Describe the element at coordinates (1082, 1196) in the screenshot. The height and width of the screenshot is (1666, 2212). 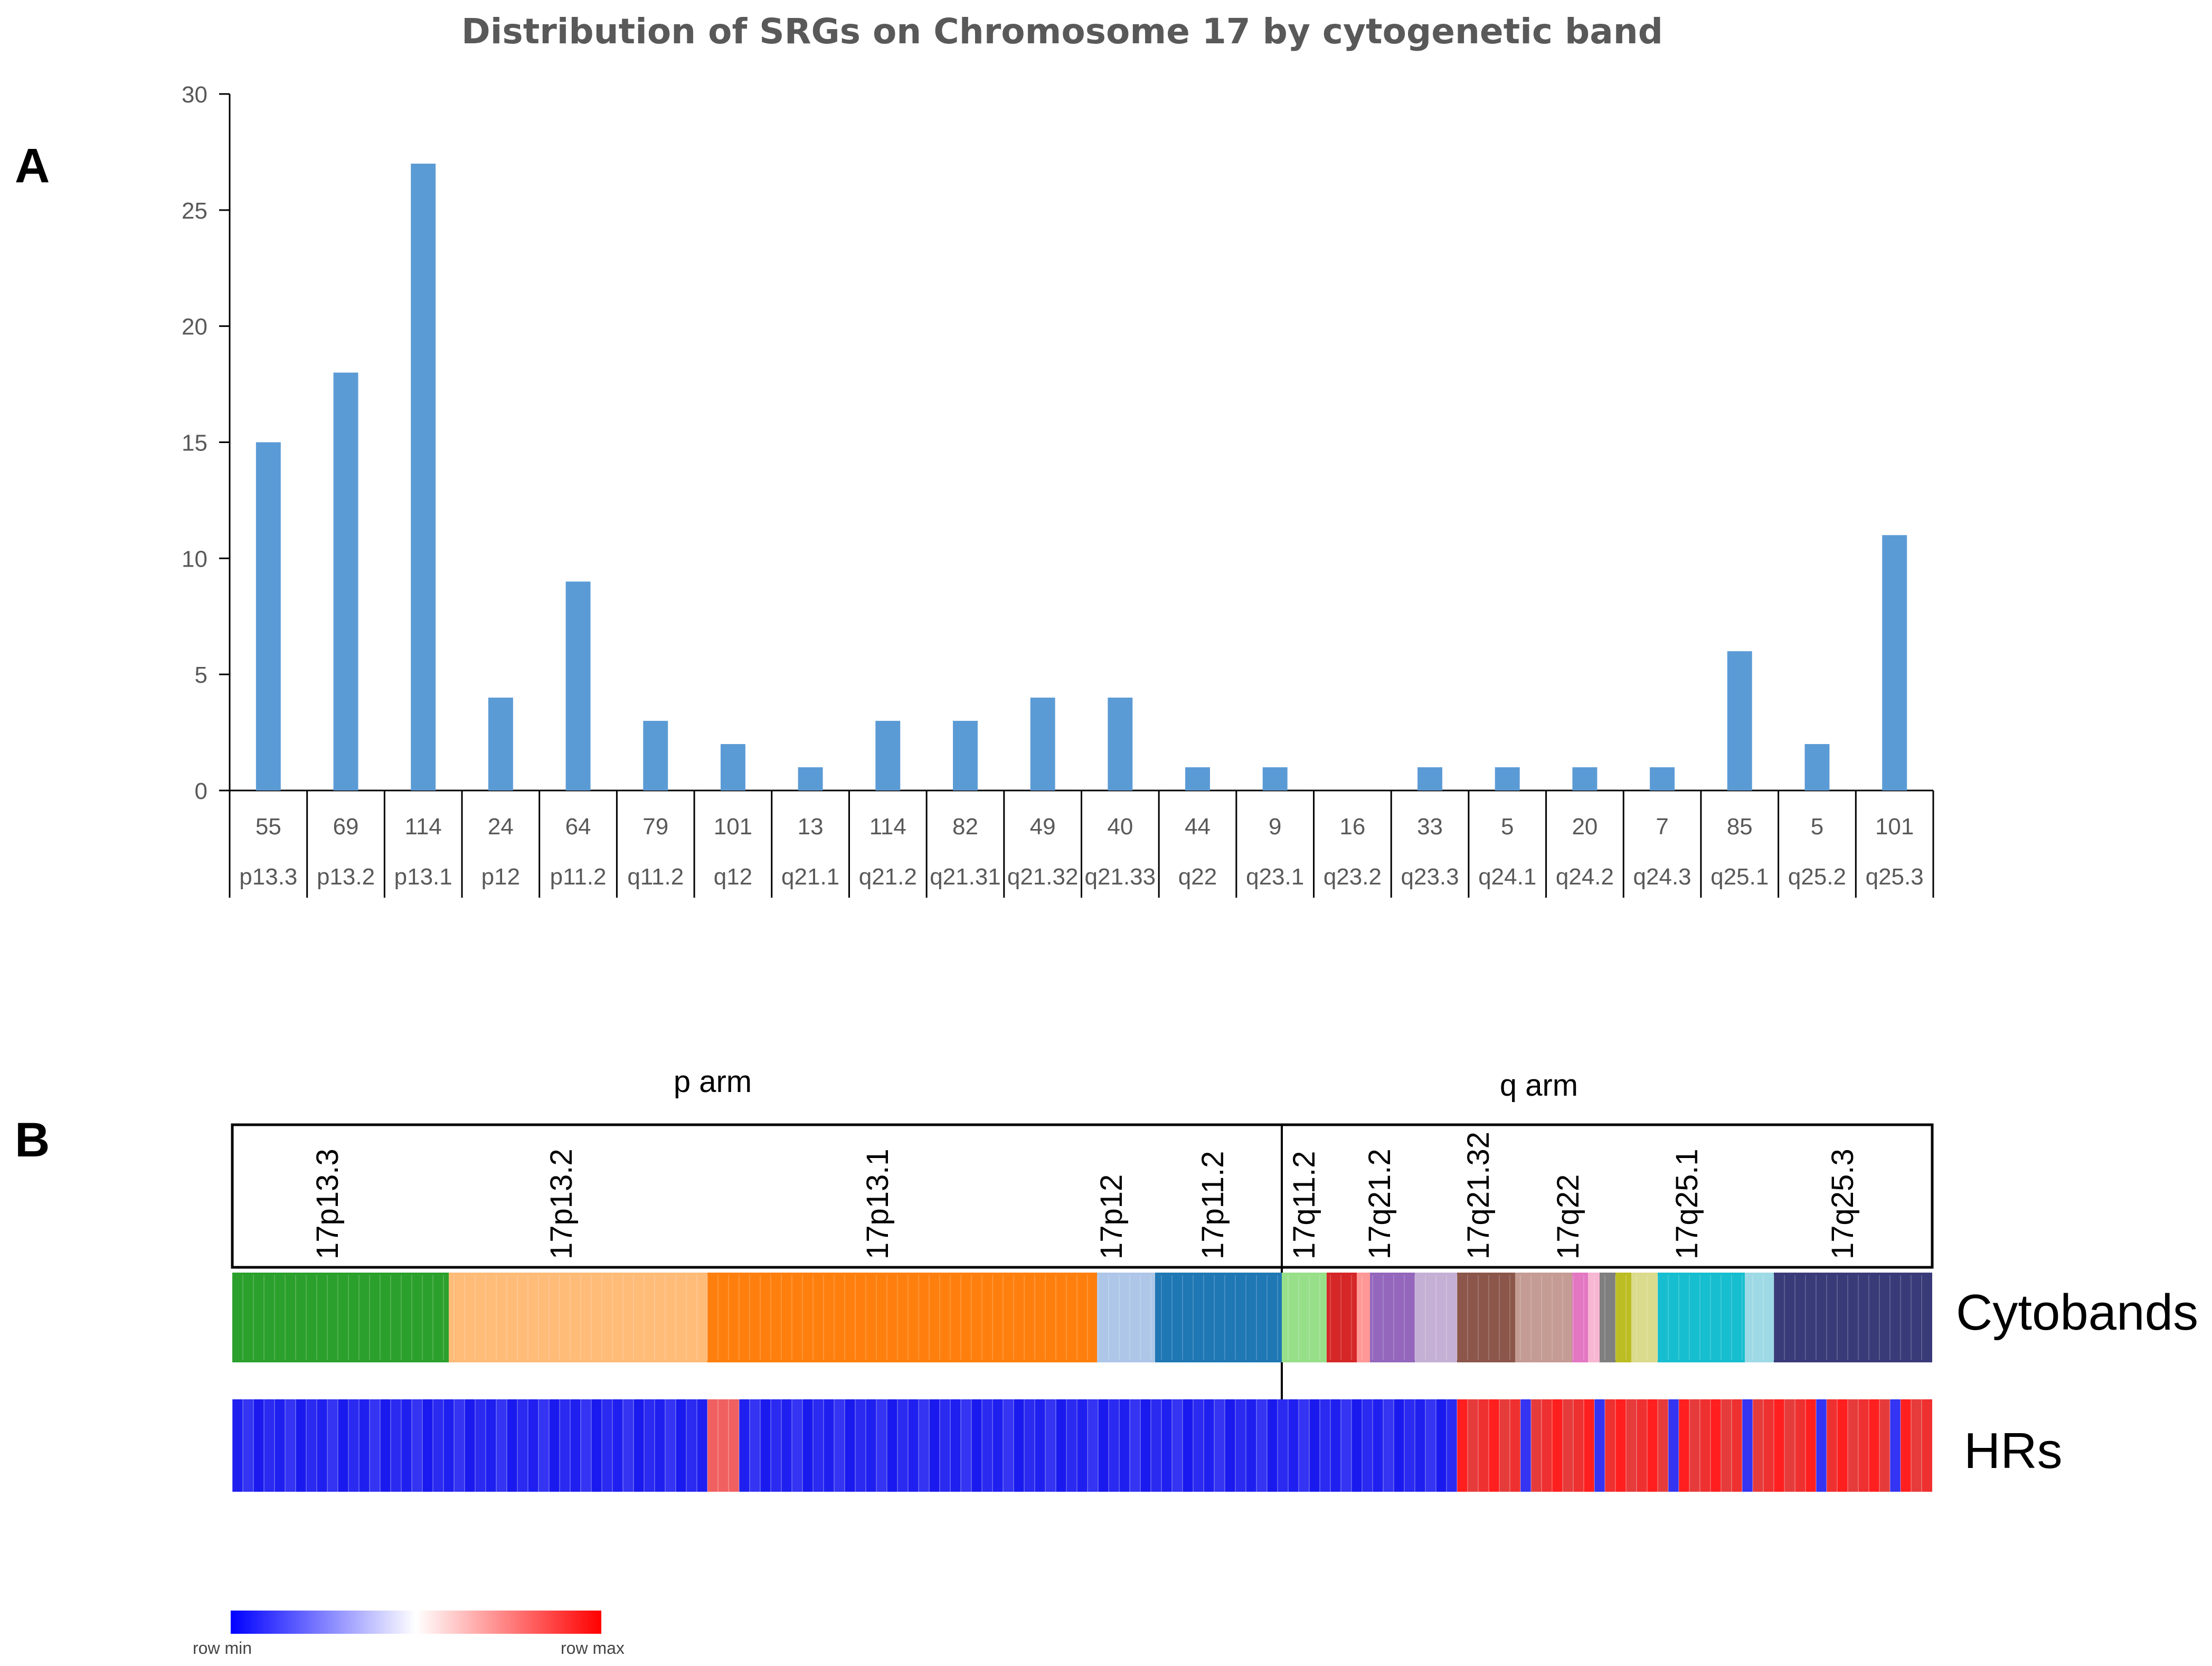
I see `band-label-box` at that location.